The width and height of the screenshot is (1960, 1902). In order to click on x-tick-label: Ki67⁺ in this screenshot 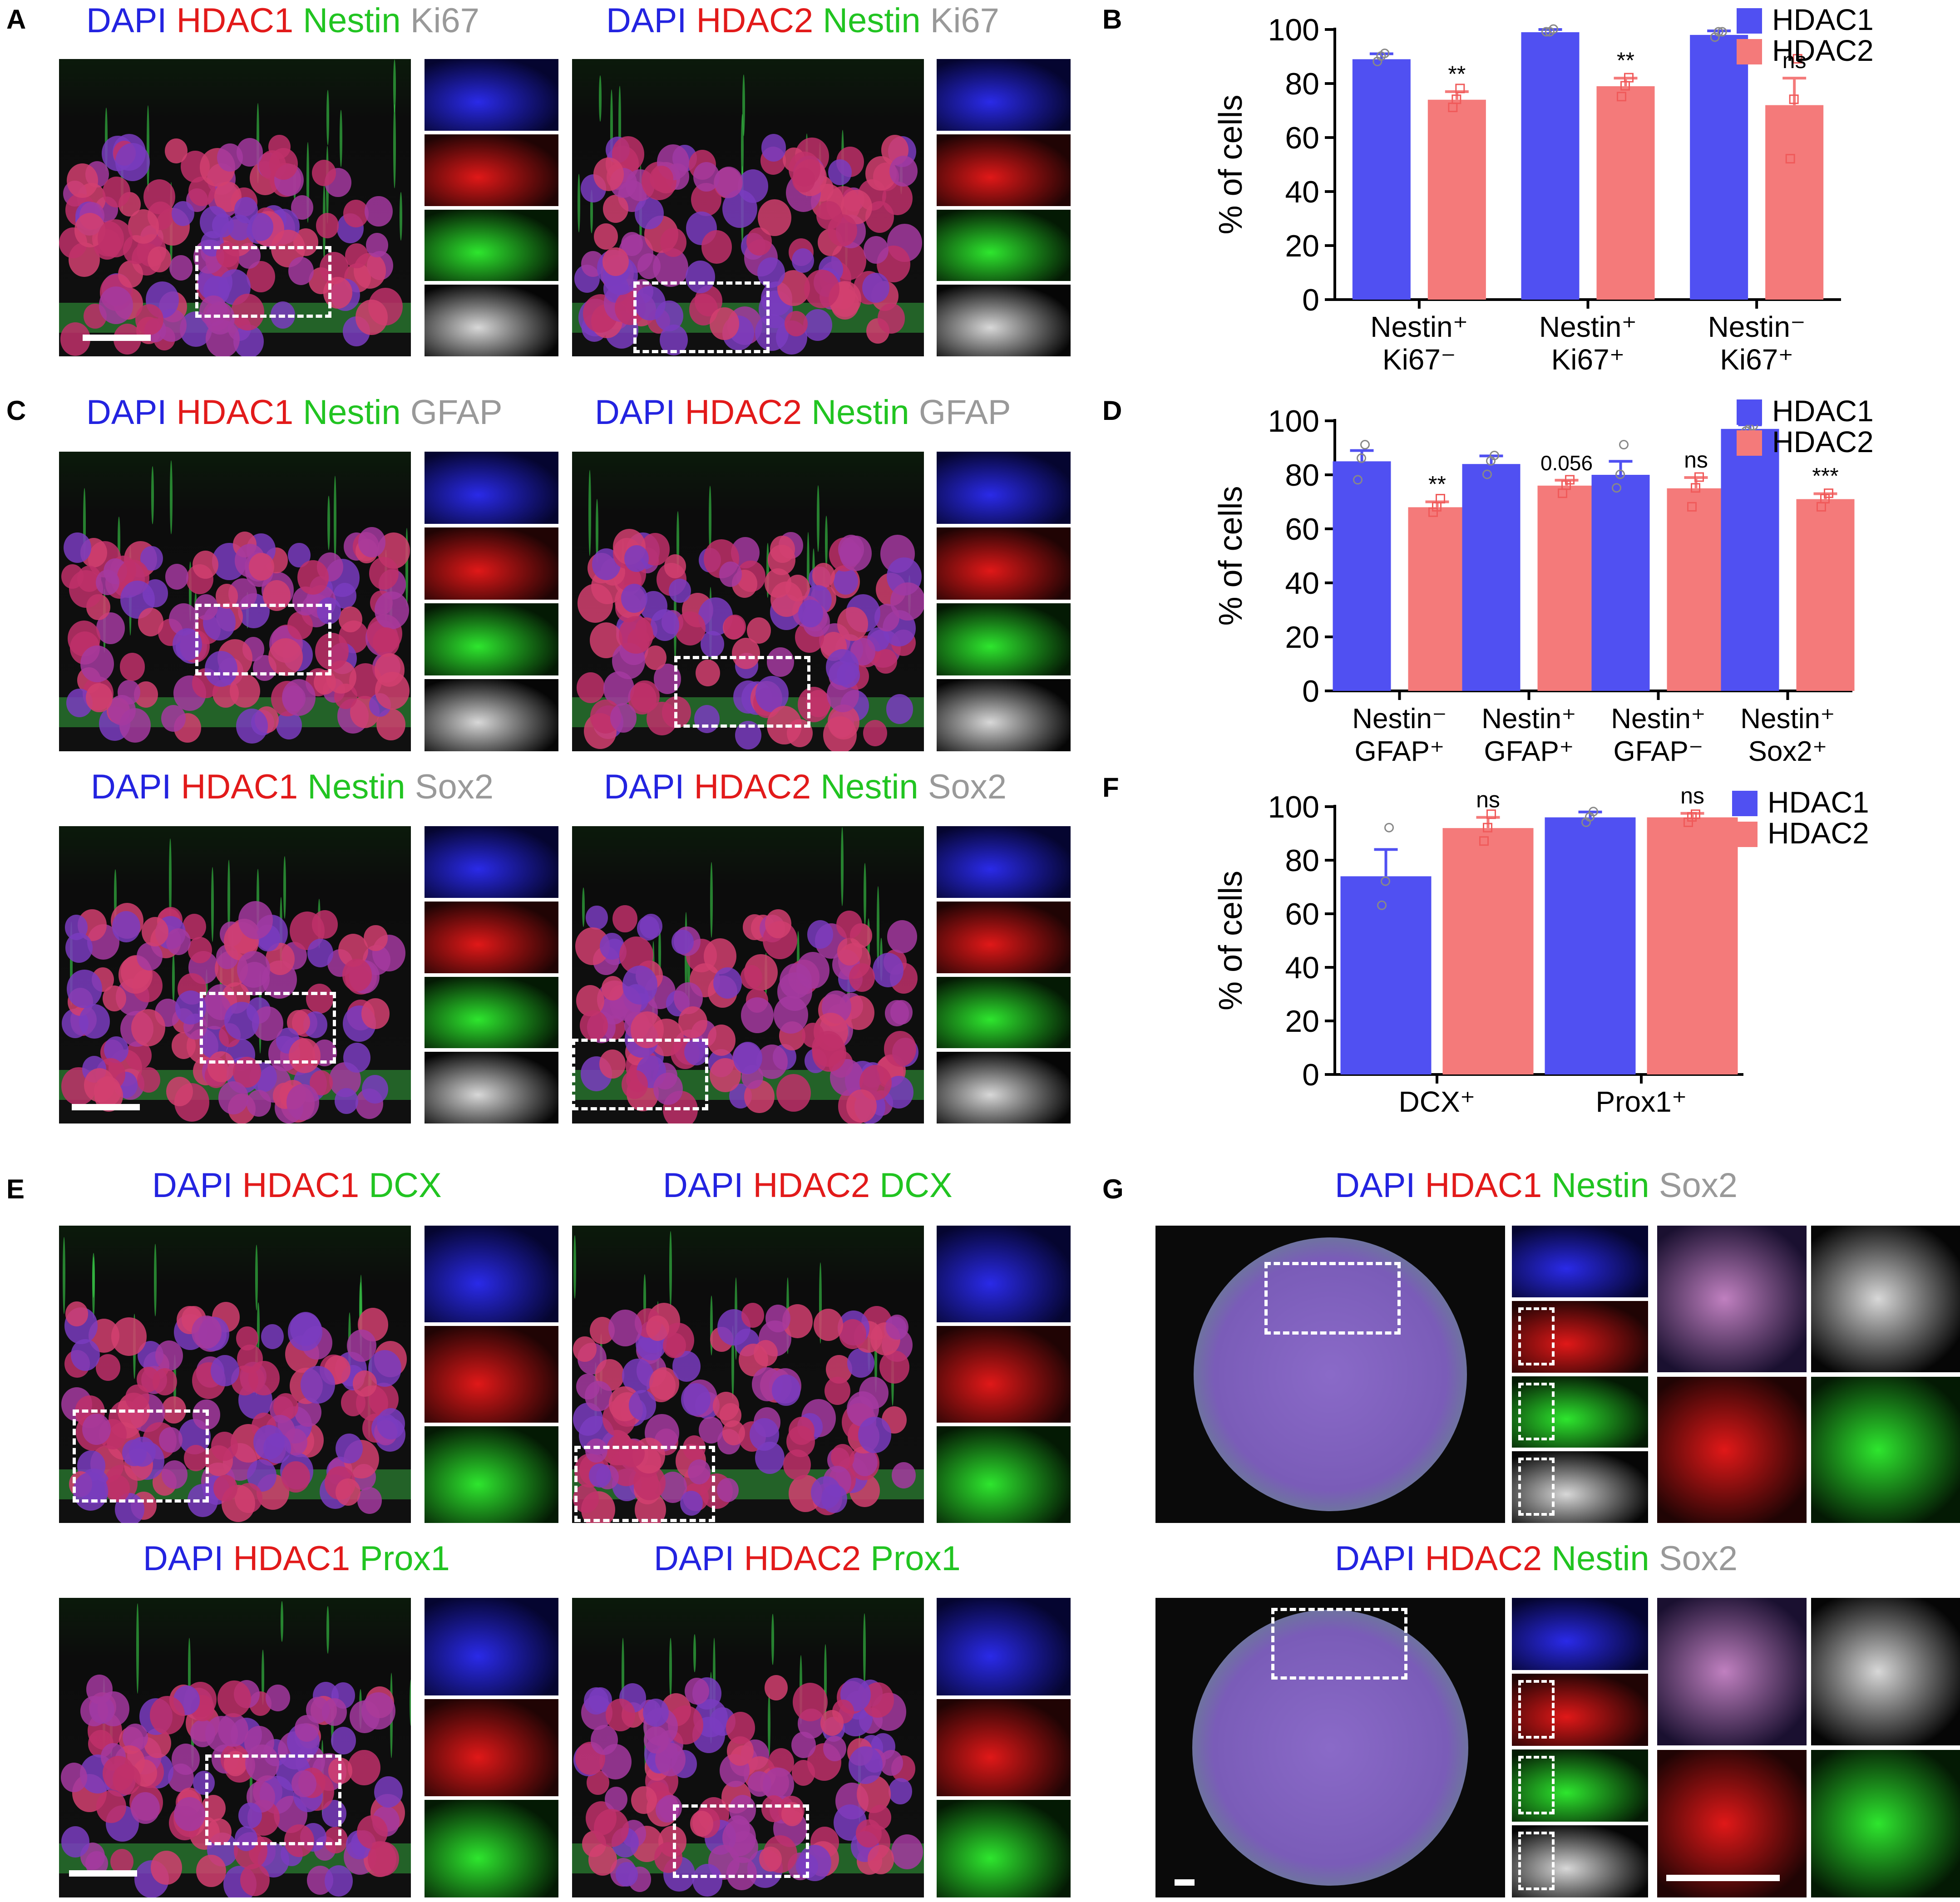, I will do `click(1756, 359)`.